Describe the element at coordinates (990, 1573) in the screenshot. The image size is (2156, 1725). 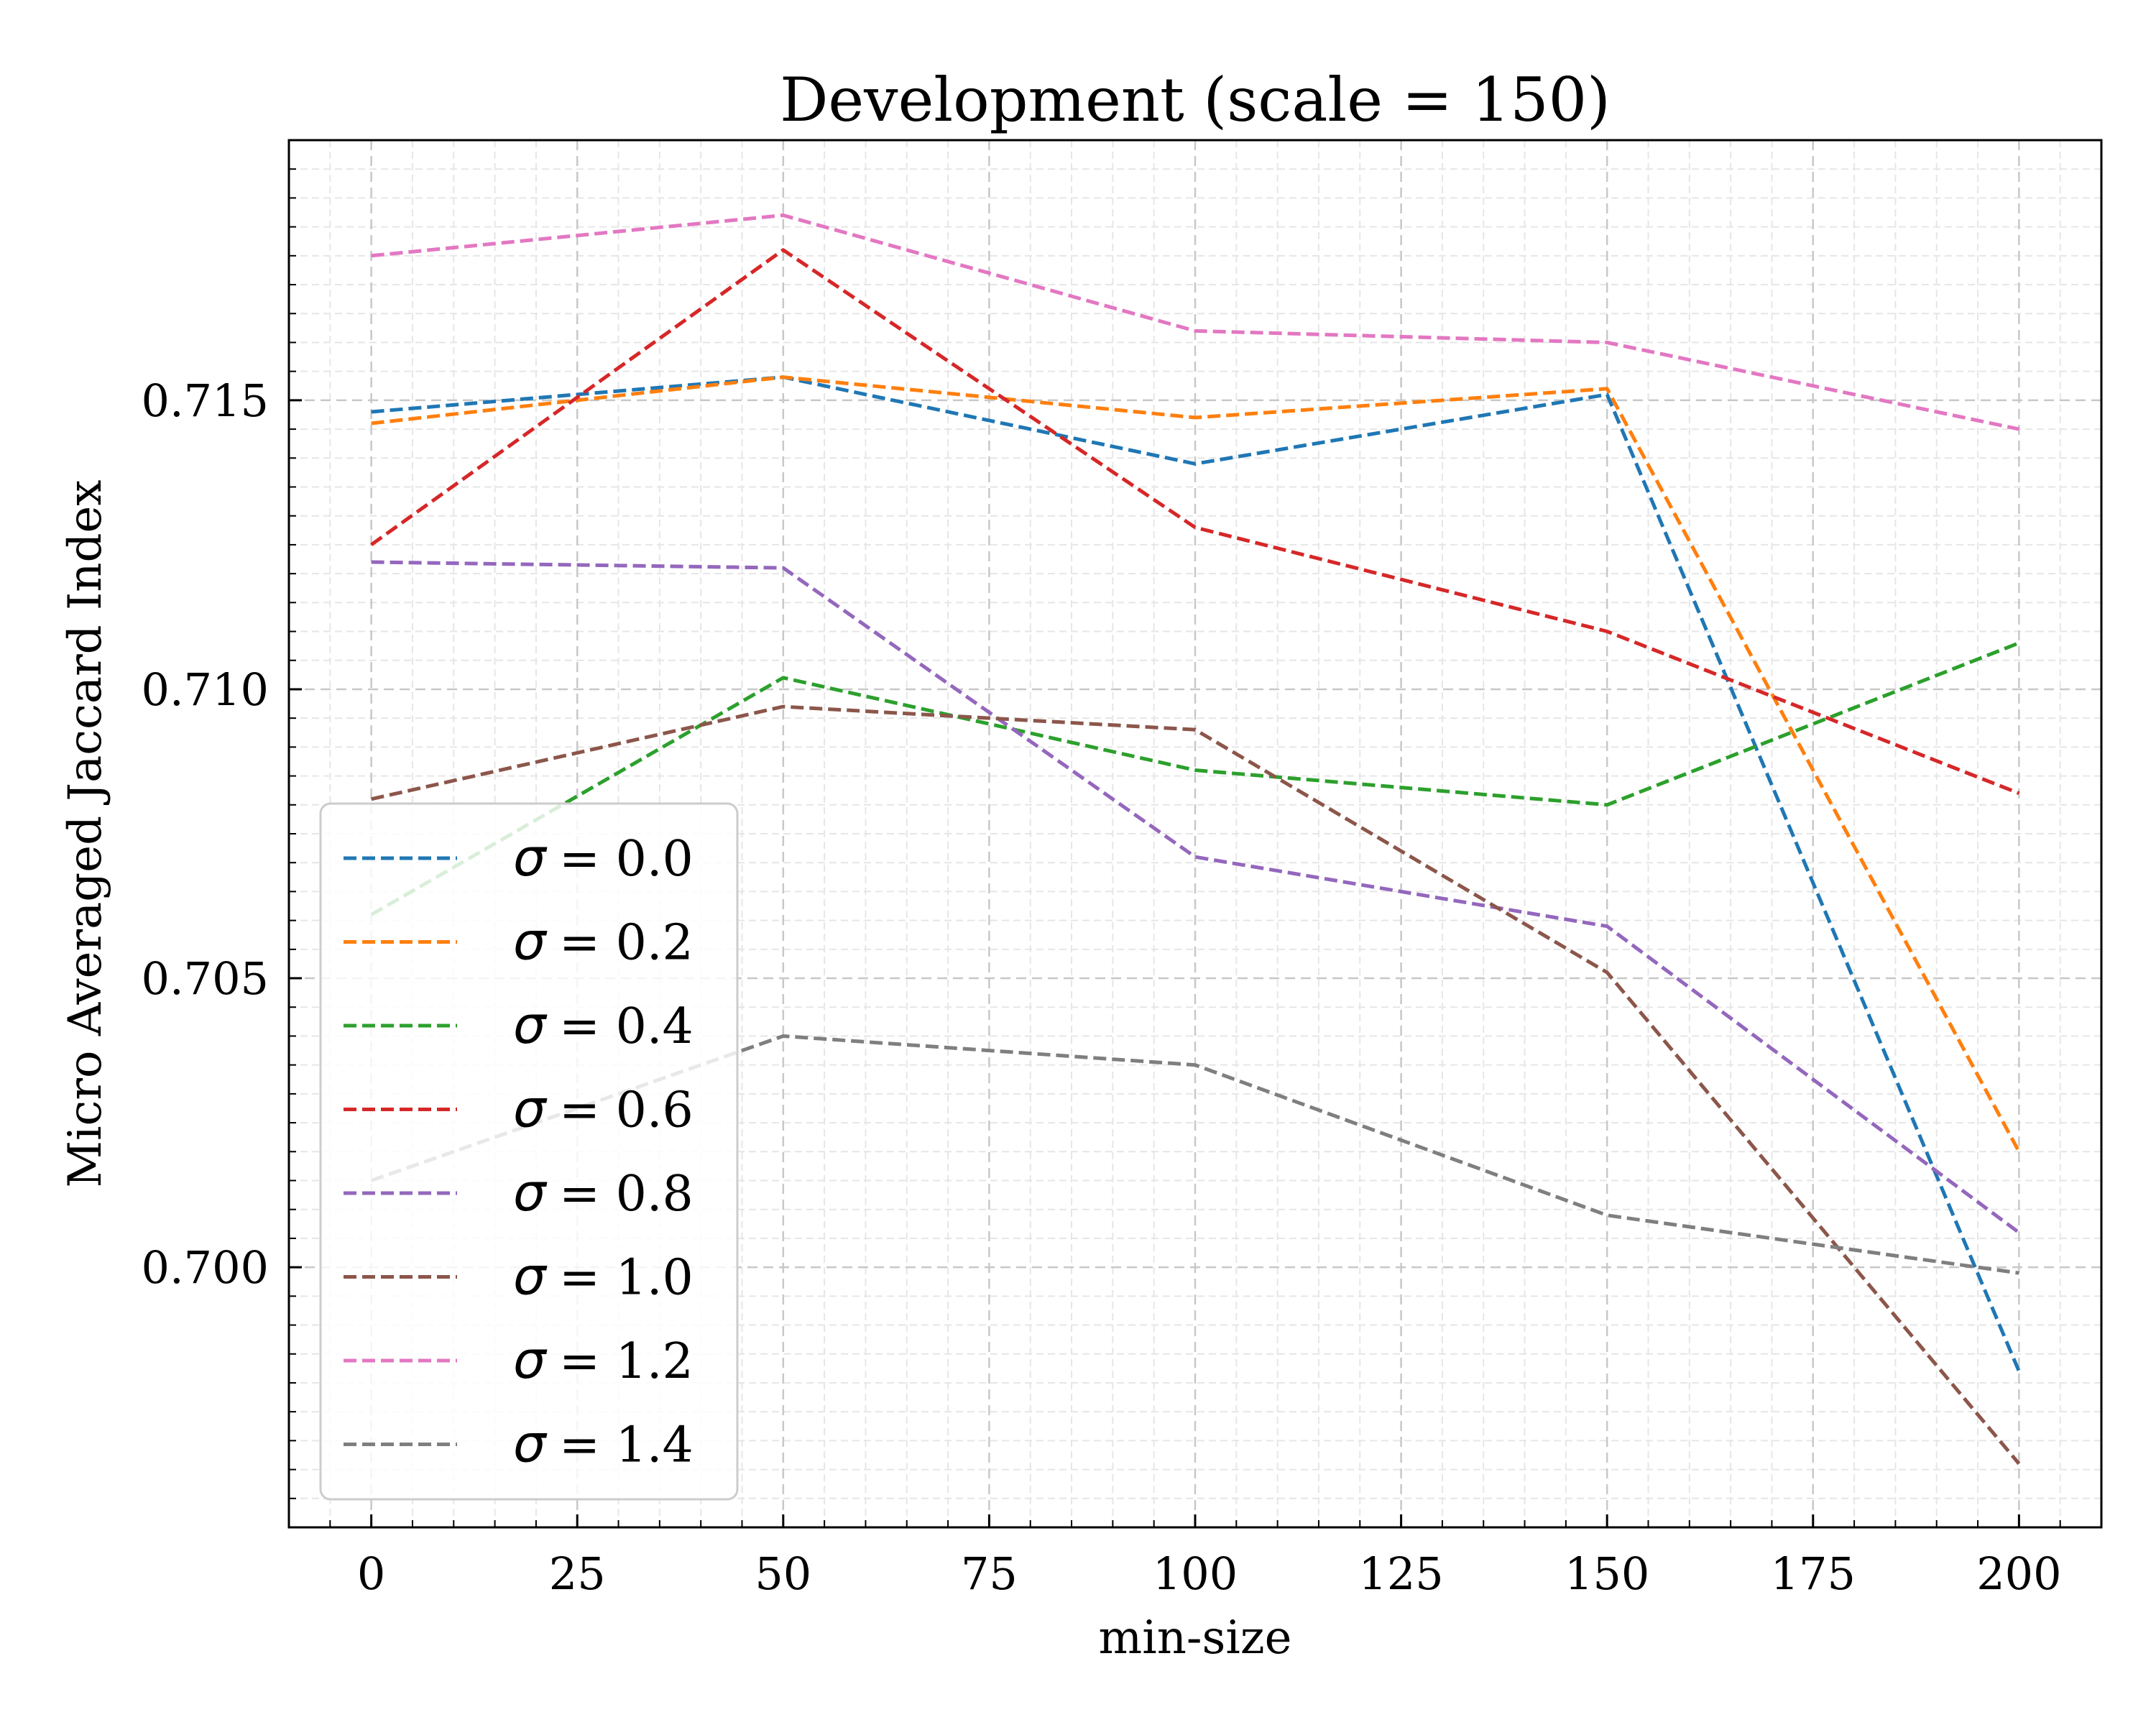
I see `x-tick-label: 75` at that location.